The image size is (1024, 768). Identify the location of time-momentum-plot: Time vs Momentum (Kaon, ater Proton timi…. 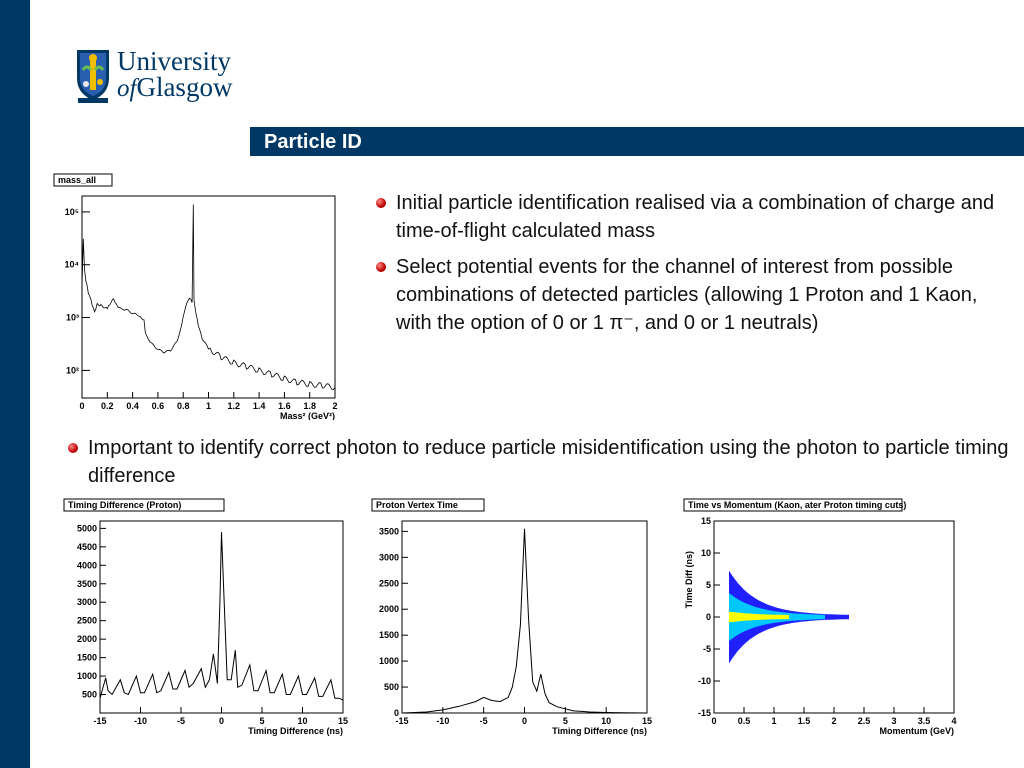
(825, 617).